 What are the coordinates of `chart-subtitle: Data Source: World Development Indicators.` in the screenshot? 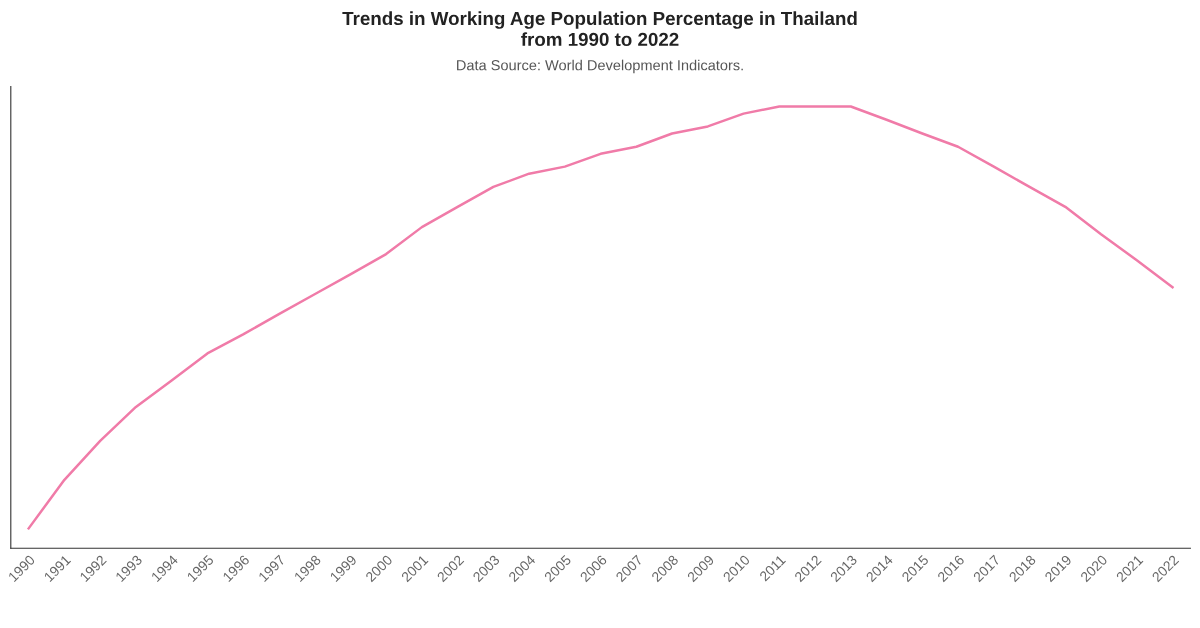 It's located at (600, 66).